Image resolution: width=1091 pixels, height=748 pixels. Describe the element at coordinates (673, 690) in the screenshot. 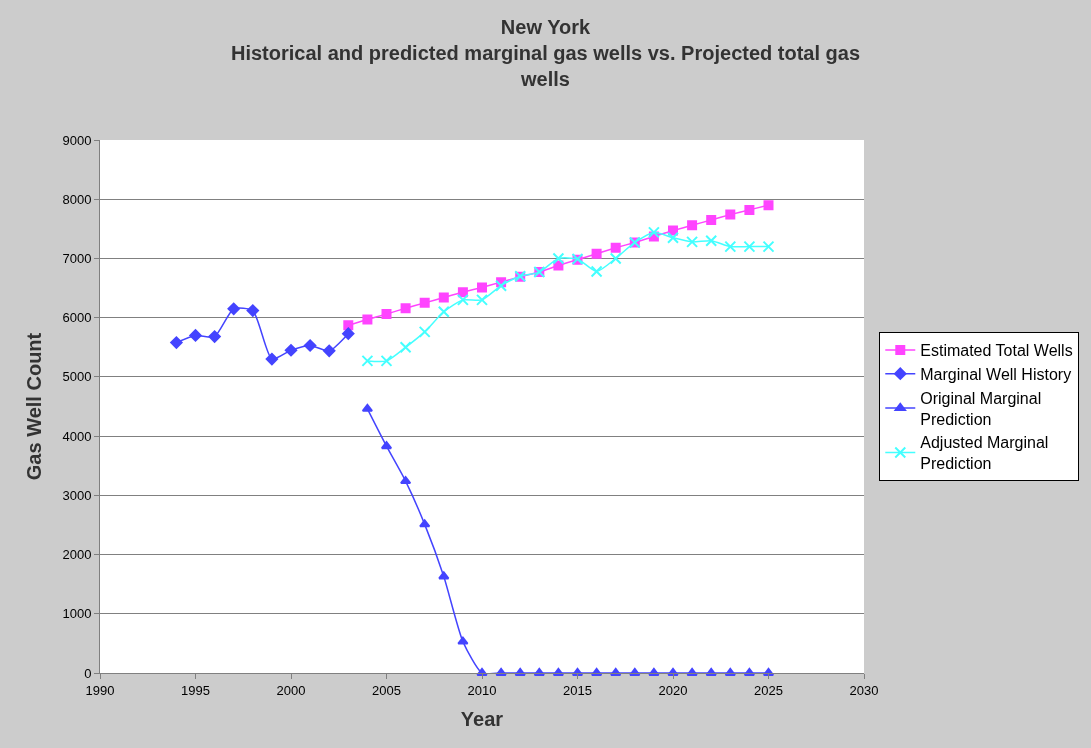

I see `x-tick-label: 2020` at that location.